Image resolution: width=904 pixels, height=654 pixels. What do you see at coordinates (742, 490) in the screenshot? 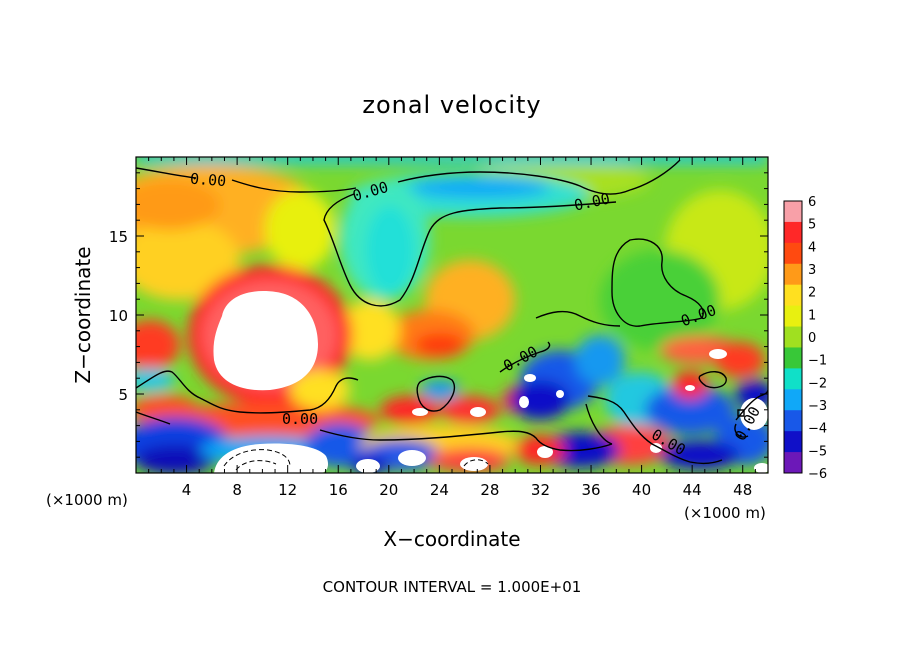
I see `x-tick-label: 48` at bounding box center [742, 490].